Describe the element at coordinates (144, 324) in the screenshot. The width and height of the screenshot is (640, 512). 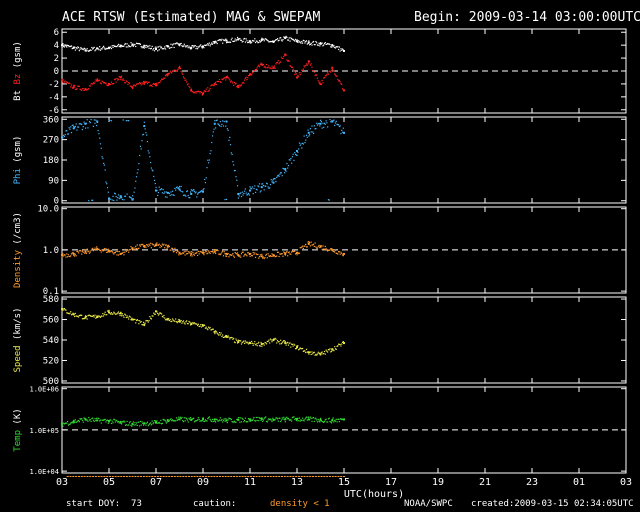
I see `data-point-speed` at that location.